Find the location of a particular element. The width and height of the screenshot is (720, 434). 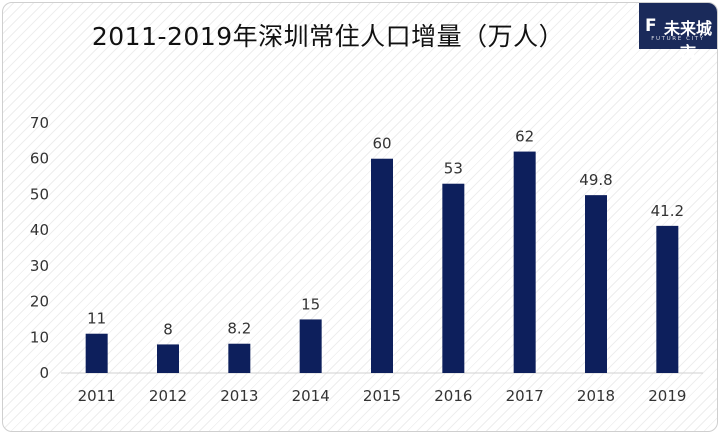

data-label: 11 is located at coordinates (96, 319).